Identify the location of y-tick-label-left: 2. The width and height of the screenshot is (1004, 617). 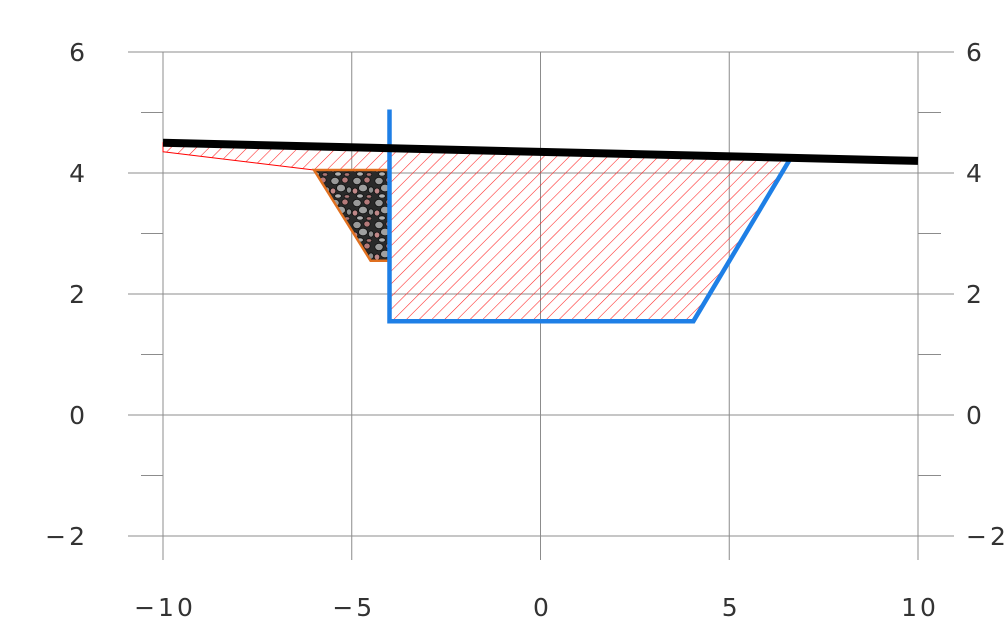
(78, 294).